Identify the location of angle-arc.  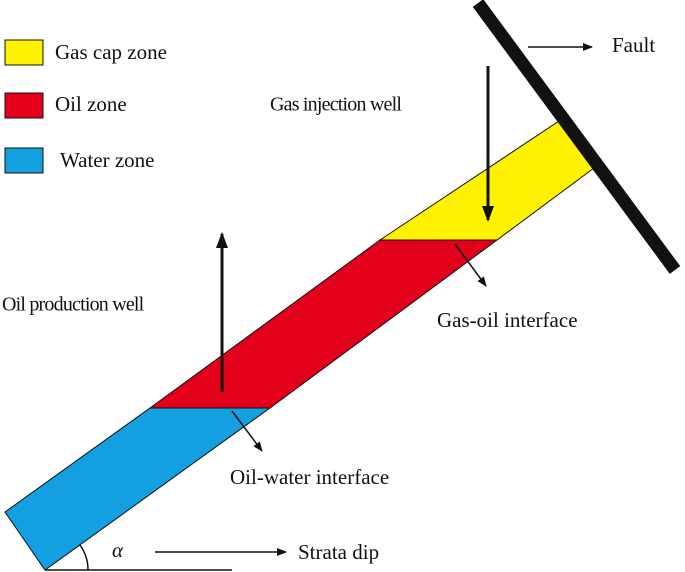
(84, 557).